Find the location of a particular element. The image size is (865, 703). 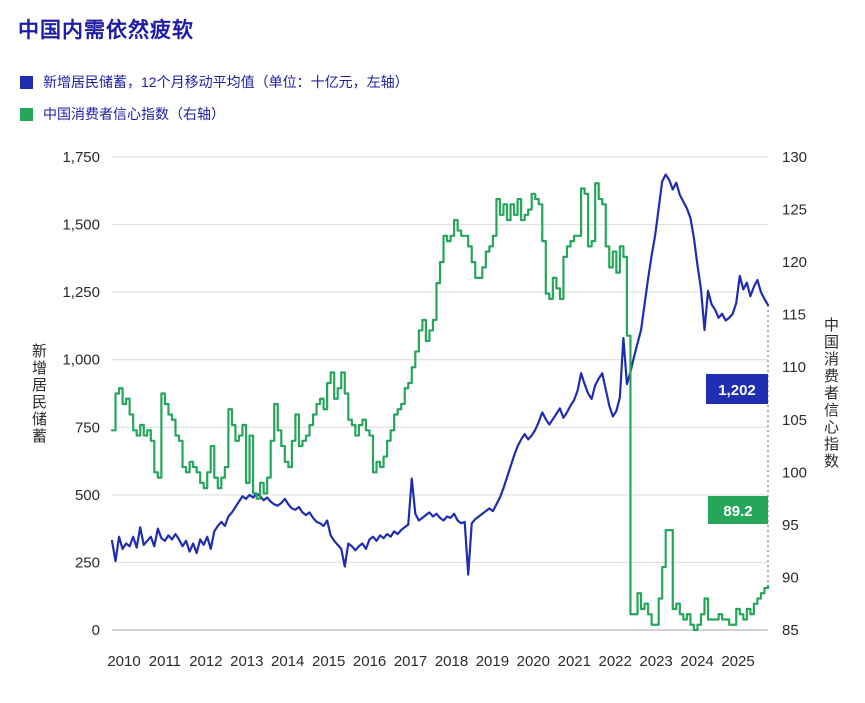

x-axis-tick-label: 2017 is located at coordinates (410, 661).